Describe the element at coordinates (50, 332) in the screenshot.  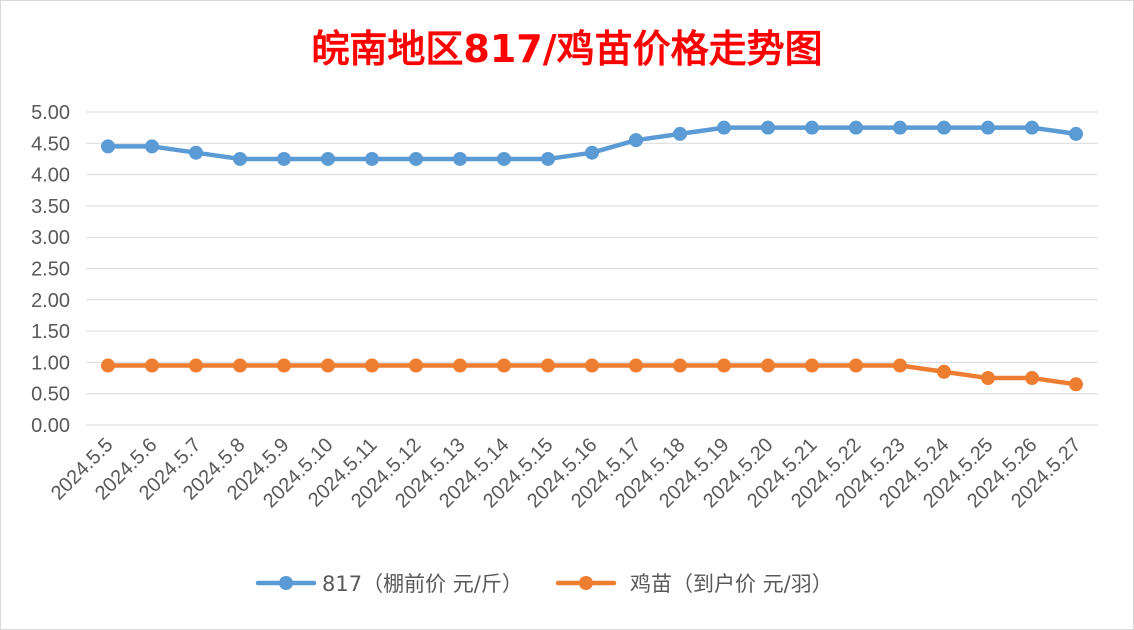
I see `y-tick-label: 1.50` at that location.